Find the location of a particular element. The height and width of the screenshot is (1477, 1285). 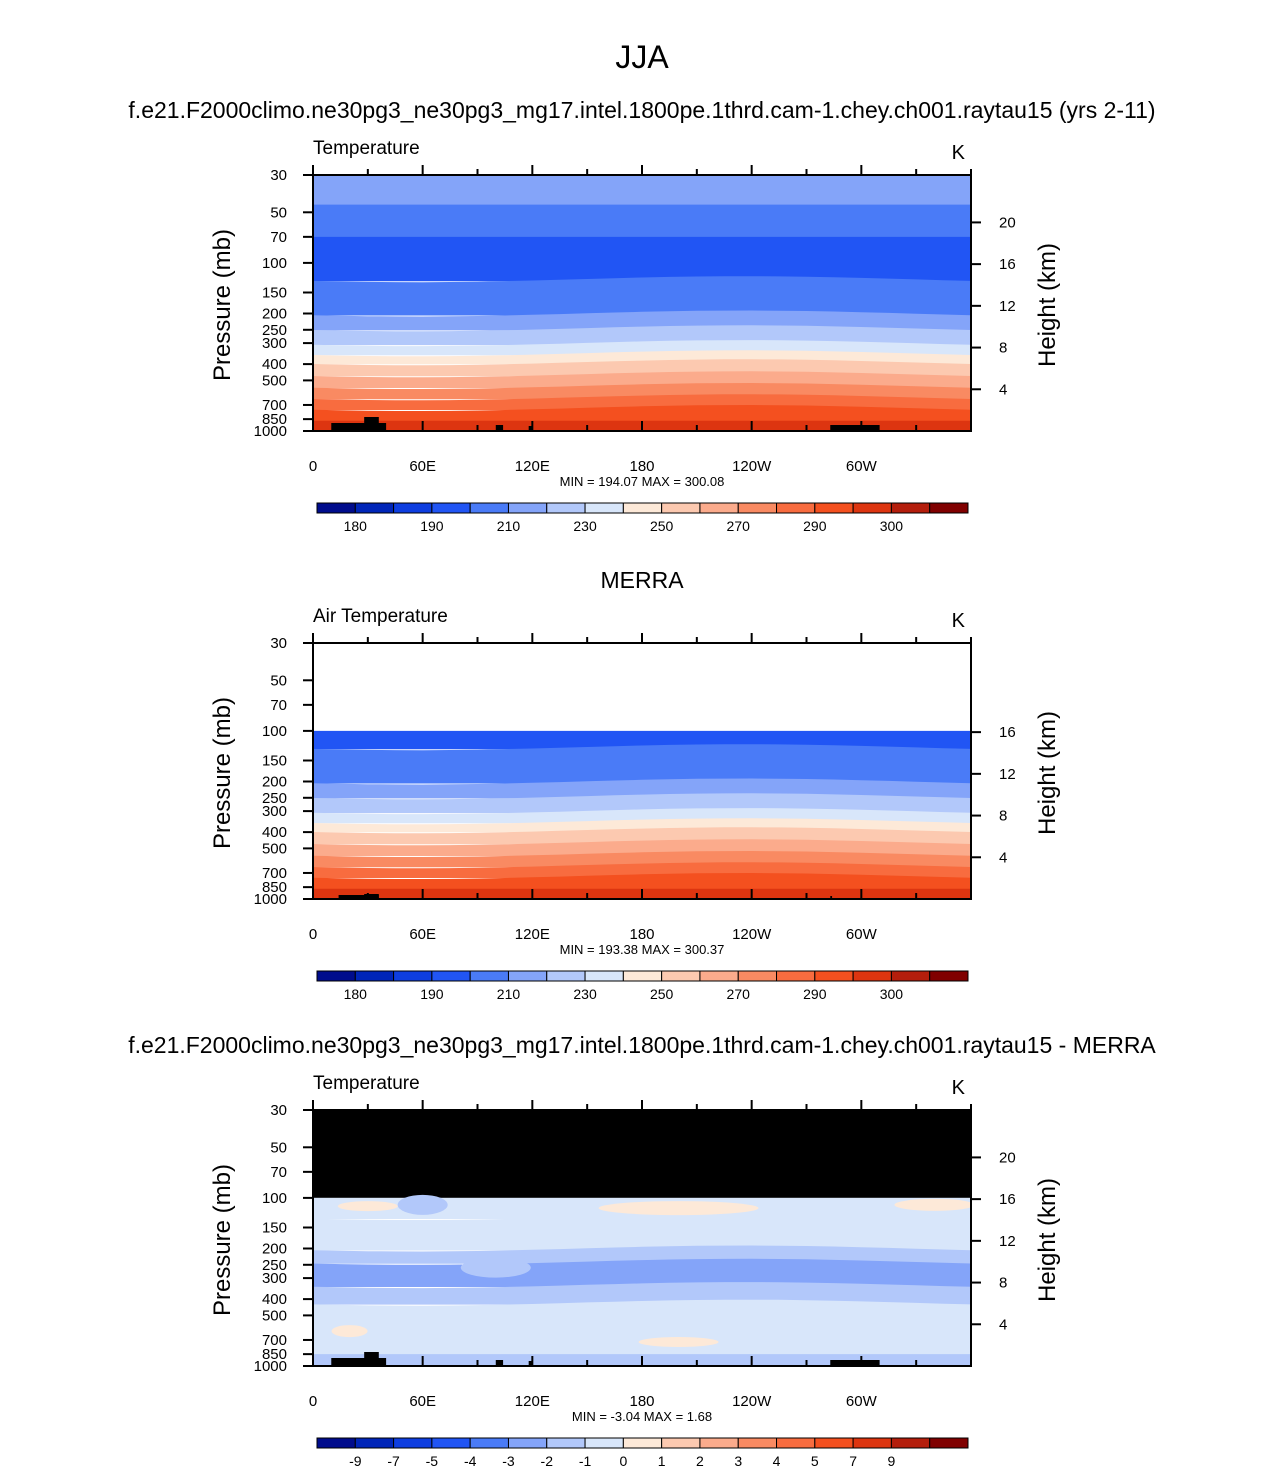

colorbar-label: 7 is located at coordinates (853, 1461).